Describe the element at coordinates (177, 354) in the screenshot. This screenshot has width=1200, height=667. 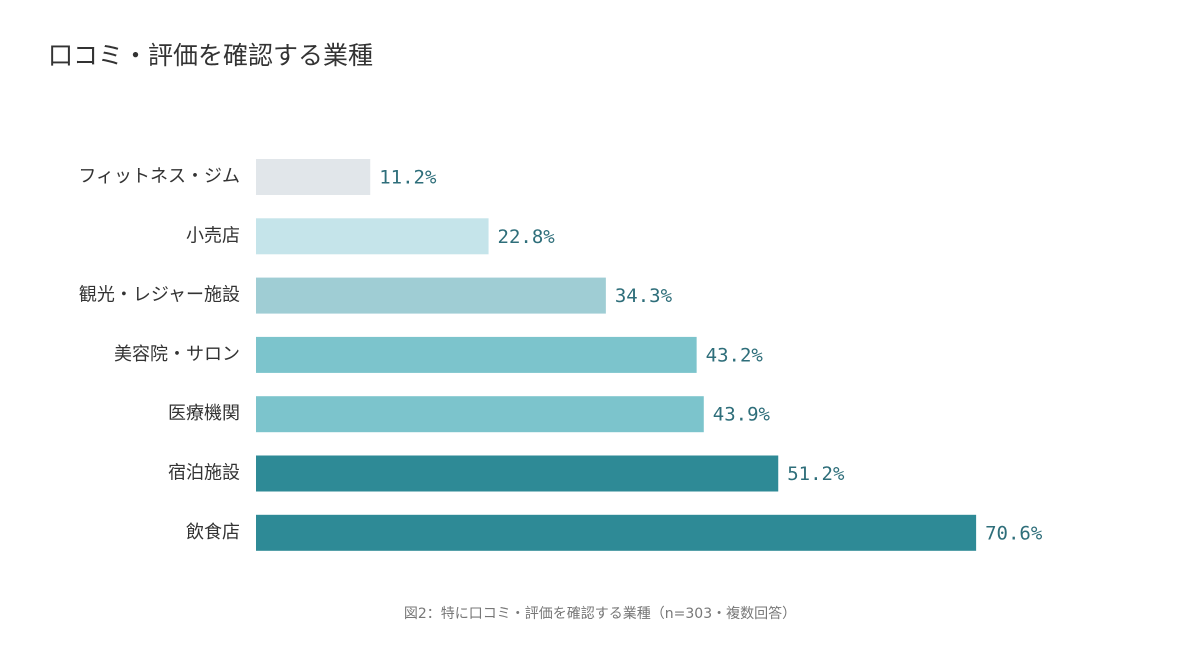
I see `category-label: 美容院・サロン` at that location.